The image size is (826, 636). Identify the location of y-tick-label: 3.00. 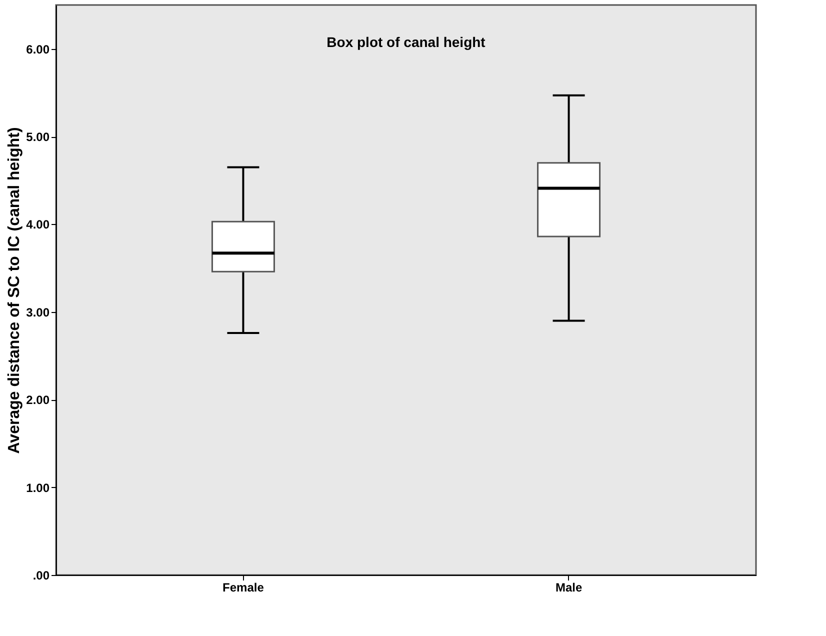
(38, 312).